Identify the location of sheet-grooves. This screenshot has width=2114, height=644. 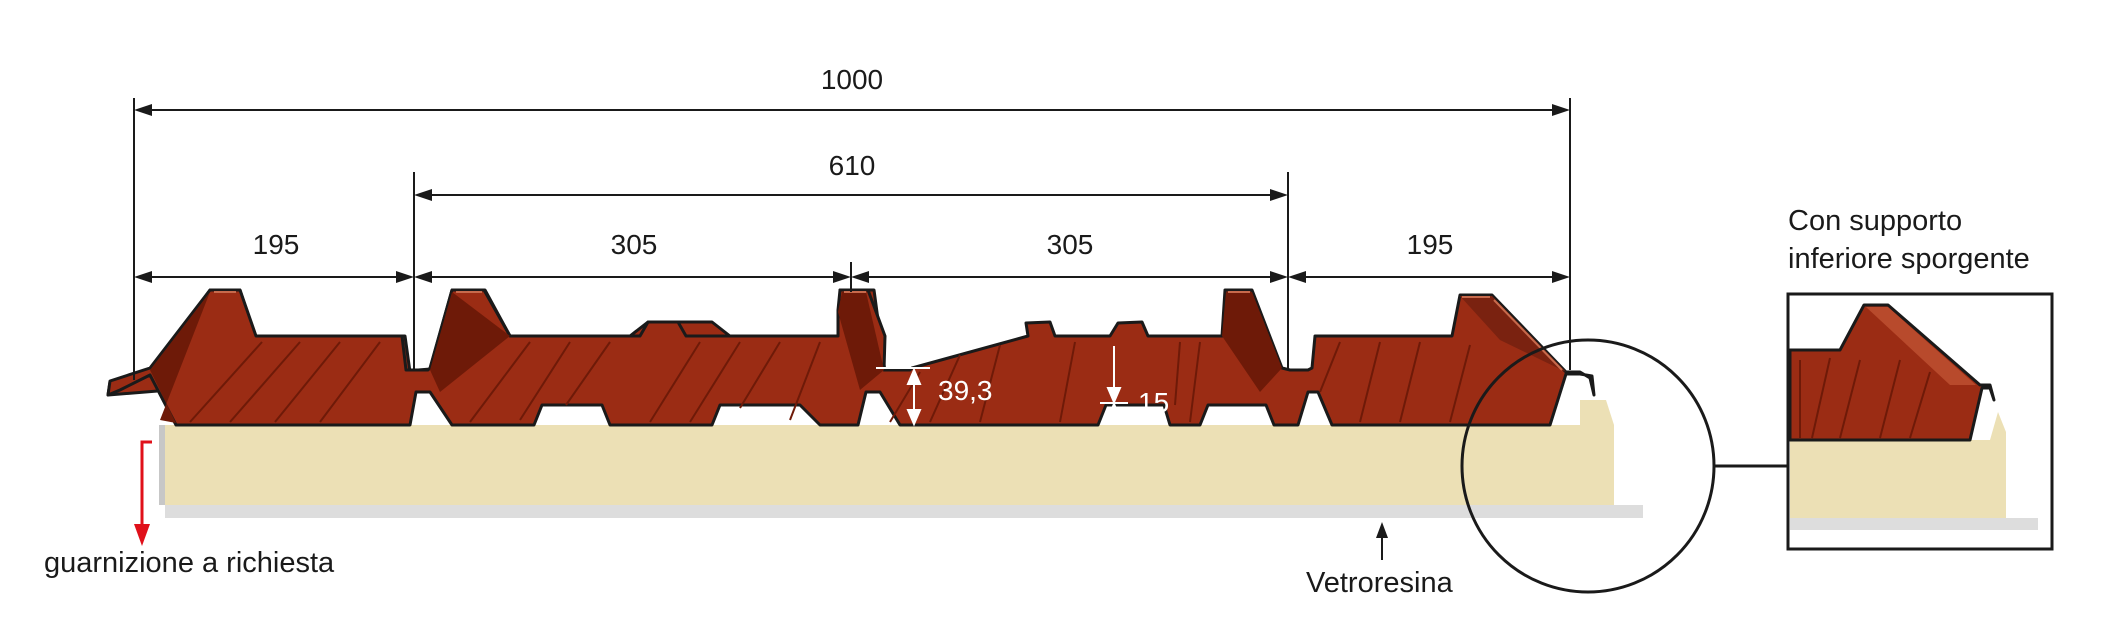
(830, 382).